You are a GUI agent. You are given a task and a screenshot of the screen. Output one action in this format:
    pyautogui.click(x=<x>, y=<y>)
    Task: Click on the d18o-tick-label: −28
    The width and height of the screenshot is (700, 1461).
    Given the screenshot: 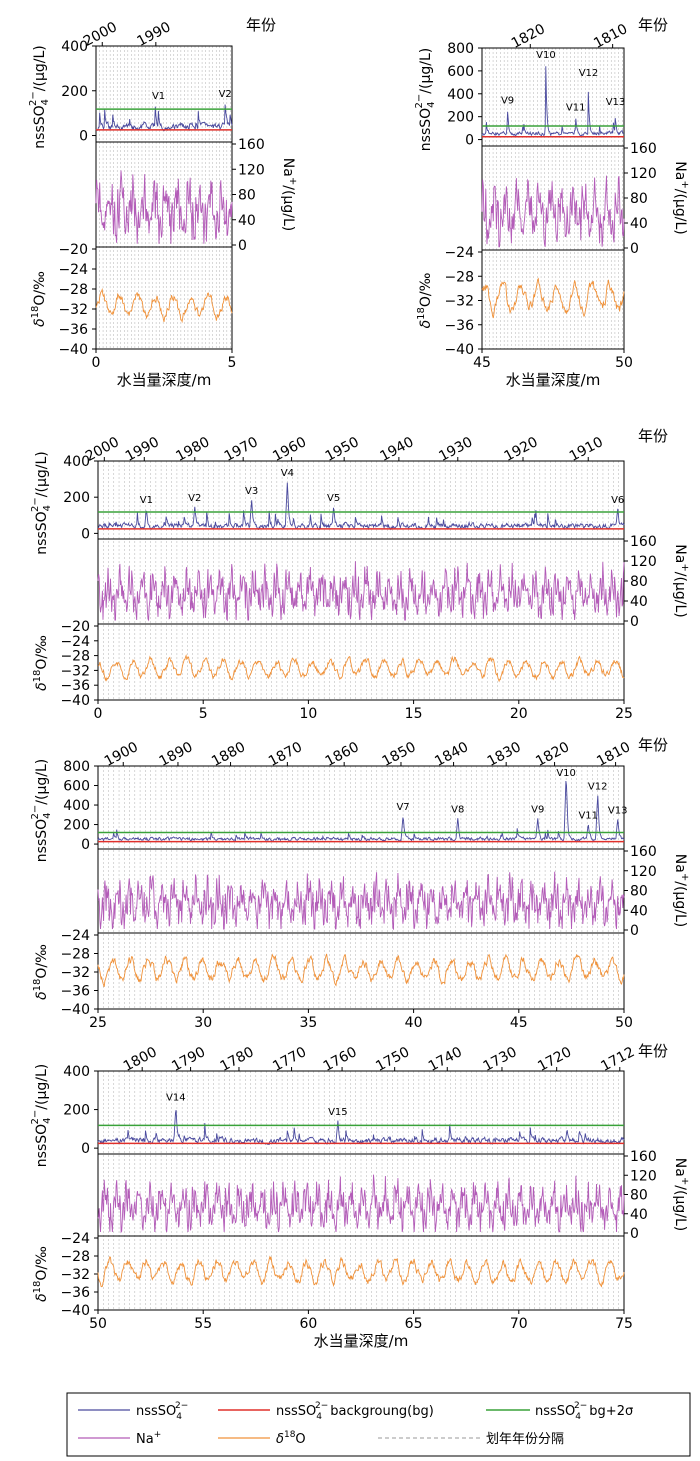 What is the action you would take?
    pyautogui.click(x=75, y=657)
    